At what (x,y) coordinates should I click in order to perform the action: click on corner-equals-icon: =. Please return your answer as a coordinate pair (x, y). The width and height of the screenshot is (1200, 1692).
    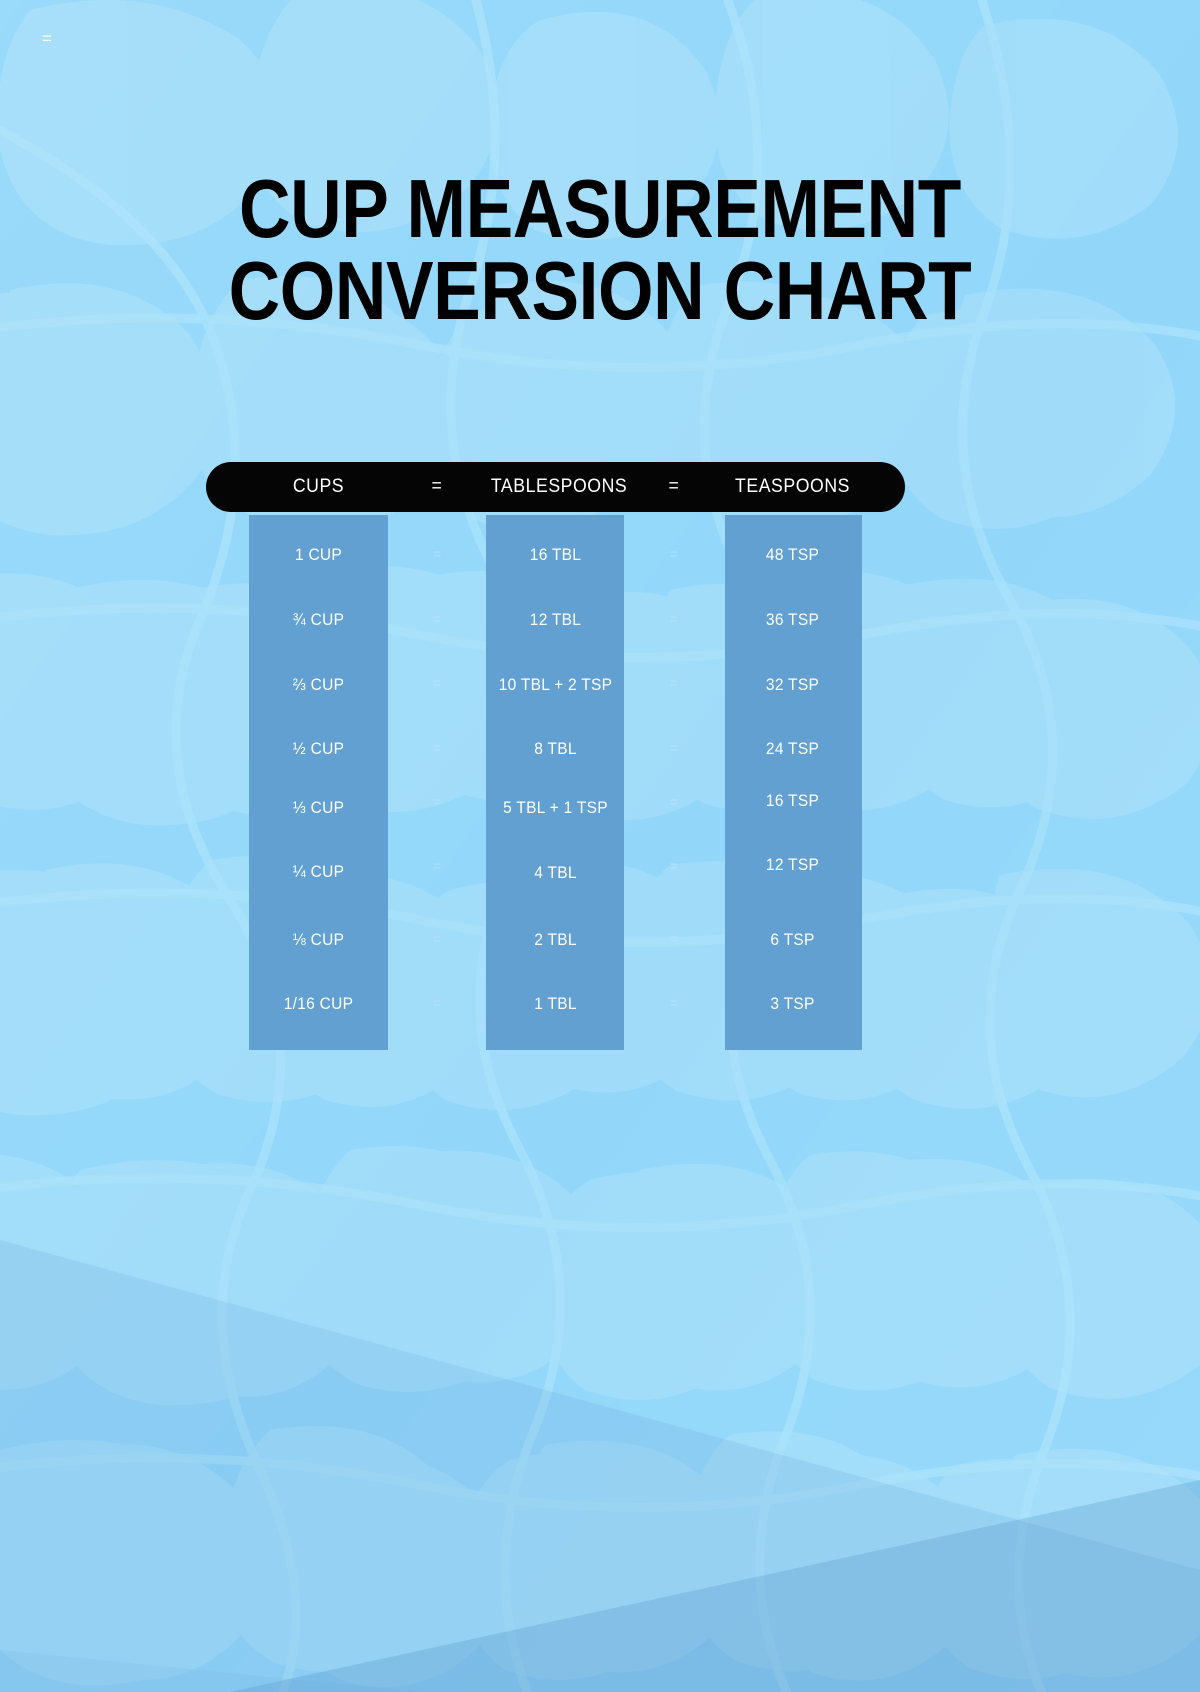
    Looking at the image, I should click on (47, 38).